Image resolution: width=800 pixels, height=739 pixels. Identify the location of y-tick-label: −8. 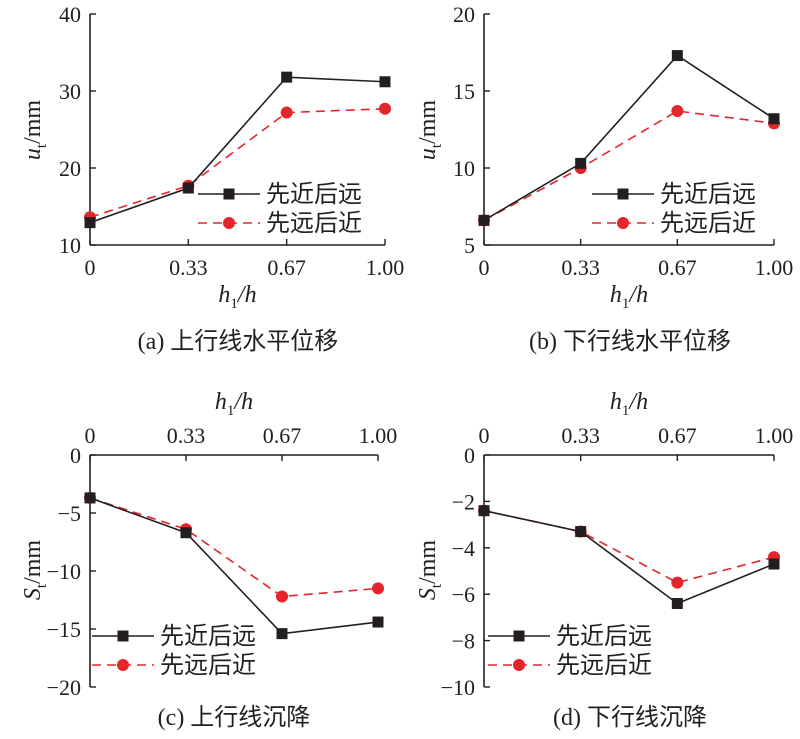
(463, 641).